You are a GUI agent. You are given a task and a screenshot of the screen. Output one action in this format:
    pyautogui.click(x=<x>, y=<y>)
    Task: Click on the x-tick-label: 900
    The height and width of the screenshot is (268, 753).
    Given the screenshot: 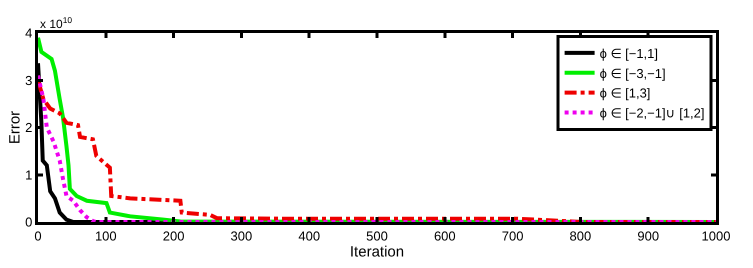 What is the action you would take?
    pyautogui.click(x=648, y=236)
    